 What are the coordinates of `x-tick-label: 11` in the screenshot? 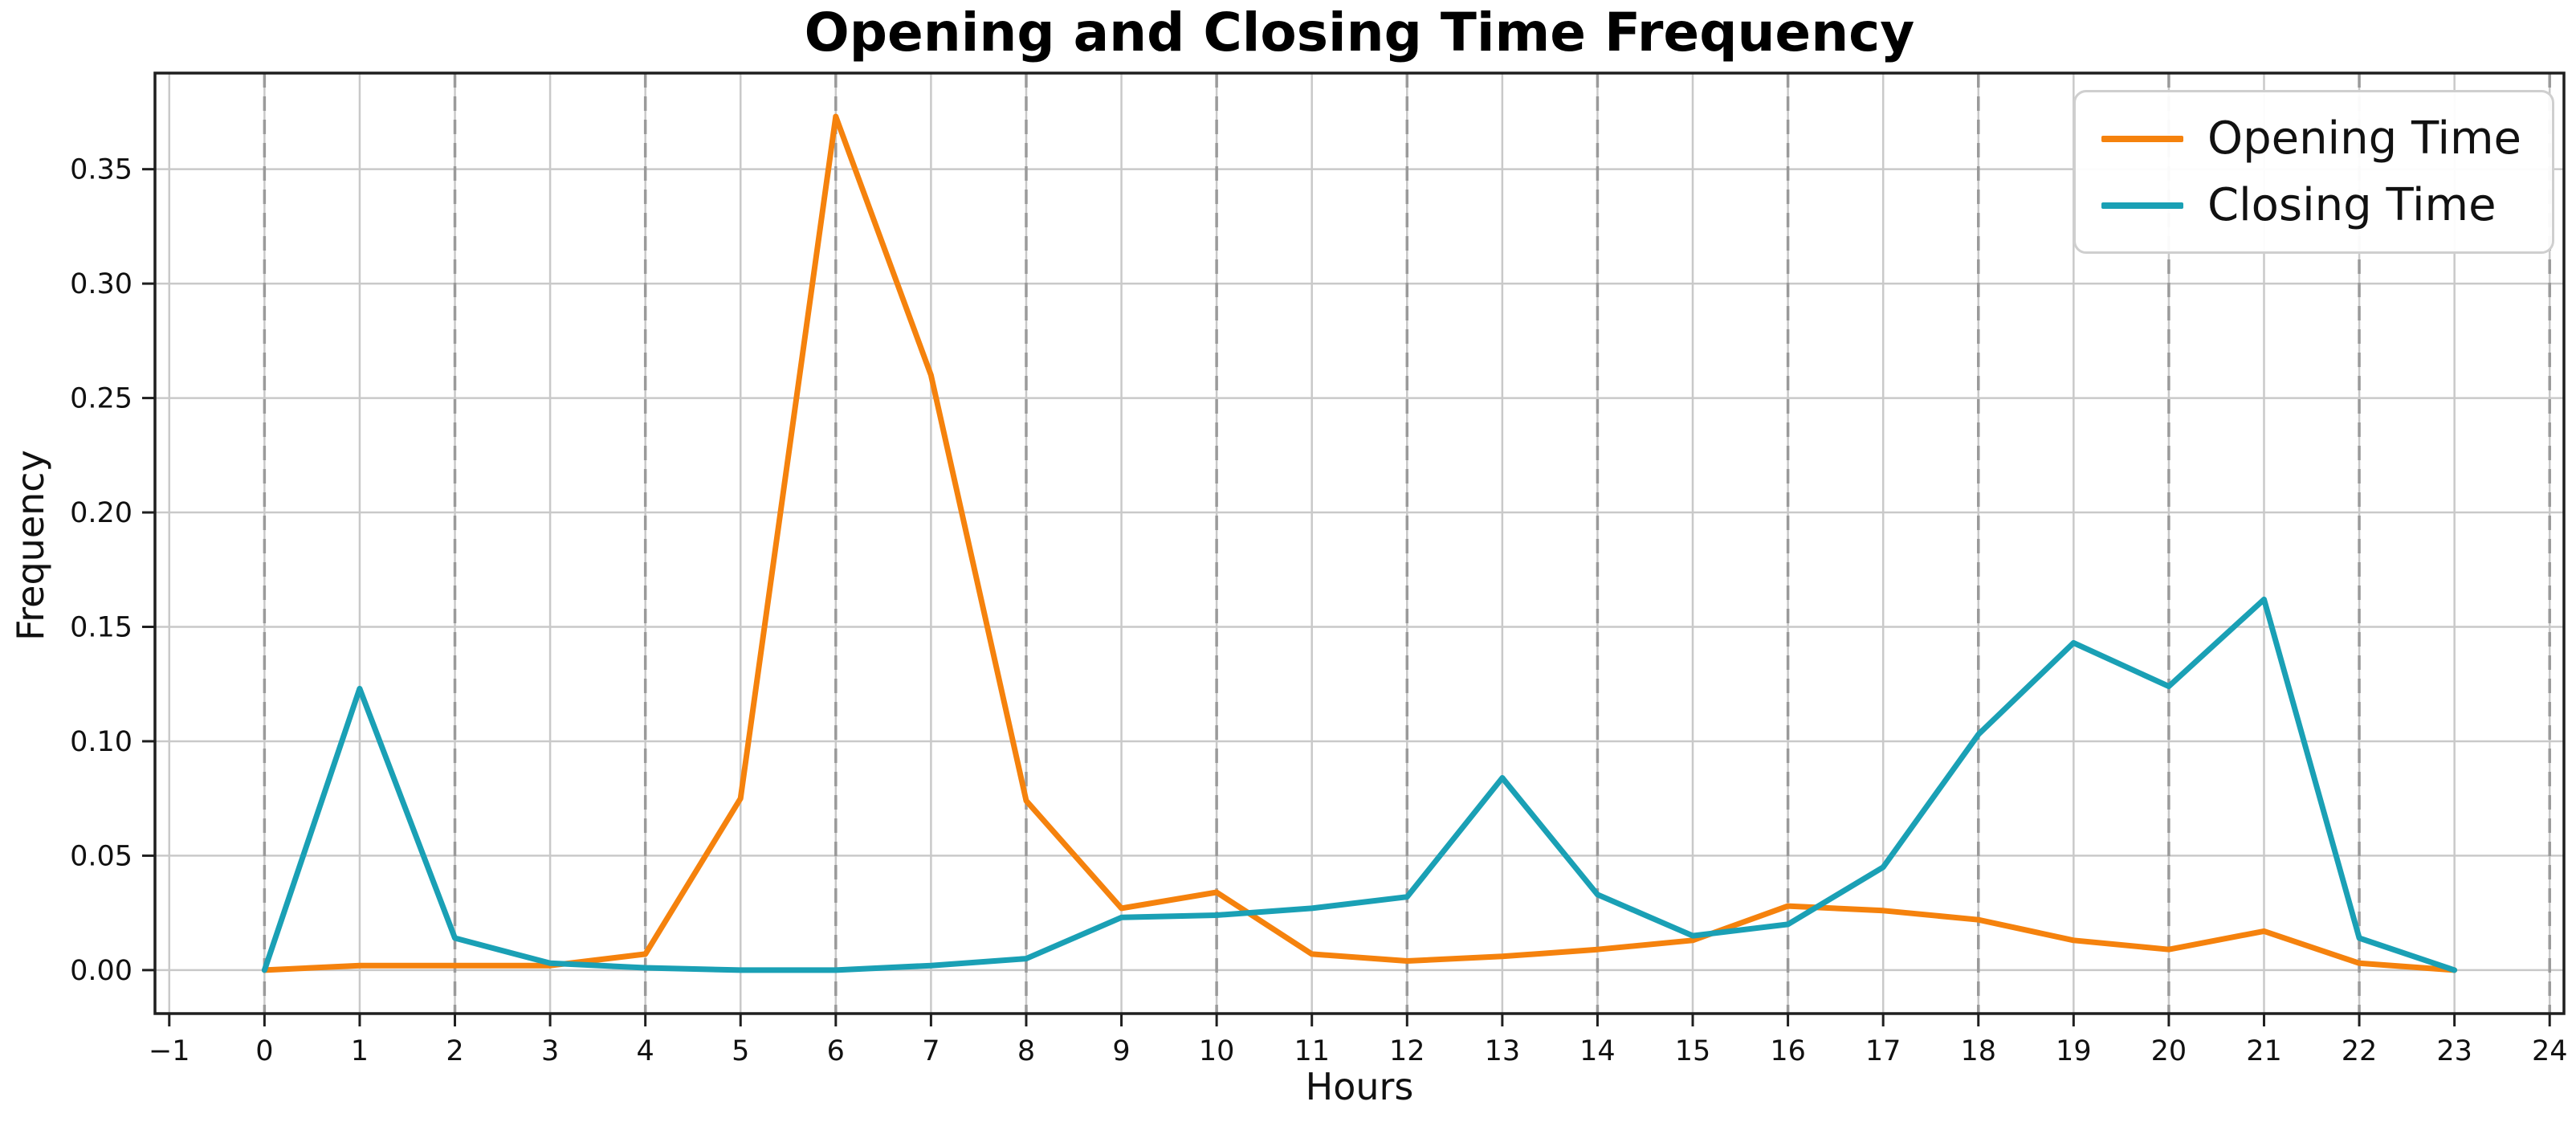 It's located at (1312, 1051).